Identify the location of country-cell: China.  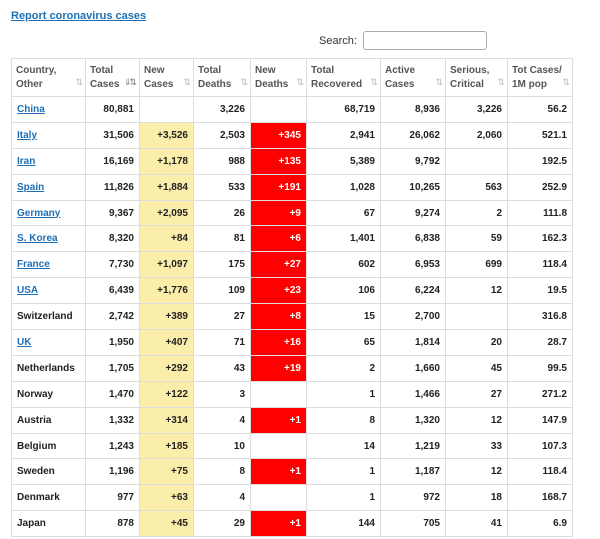
(48, 109).